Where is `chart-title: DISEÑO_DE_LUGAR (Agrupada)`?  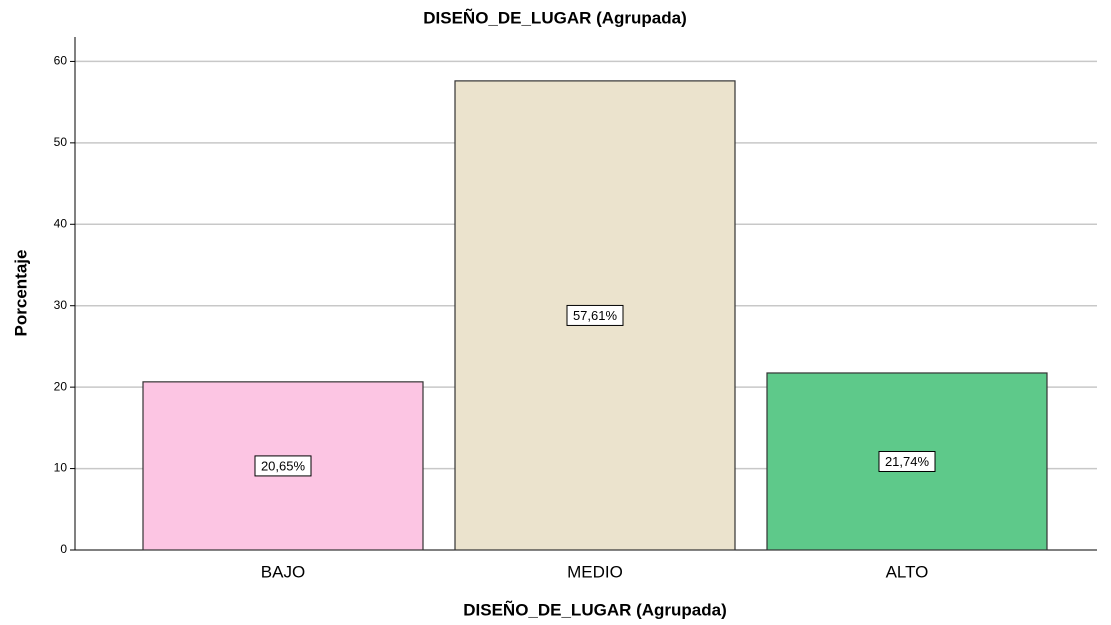
chart-title: DISEÑO_DE_LUGAR (Agrupada) is located at coordinates (555, 17).